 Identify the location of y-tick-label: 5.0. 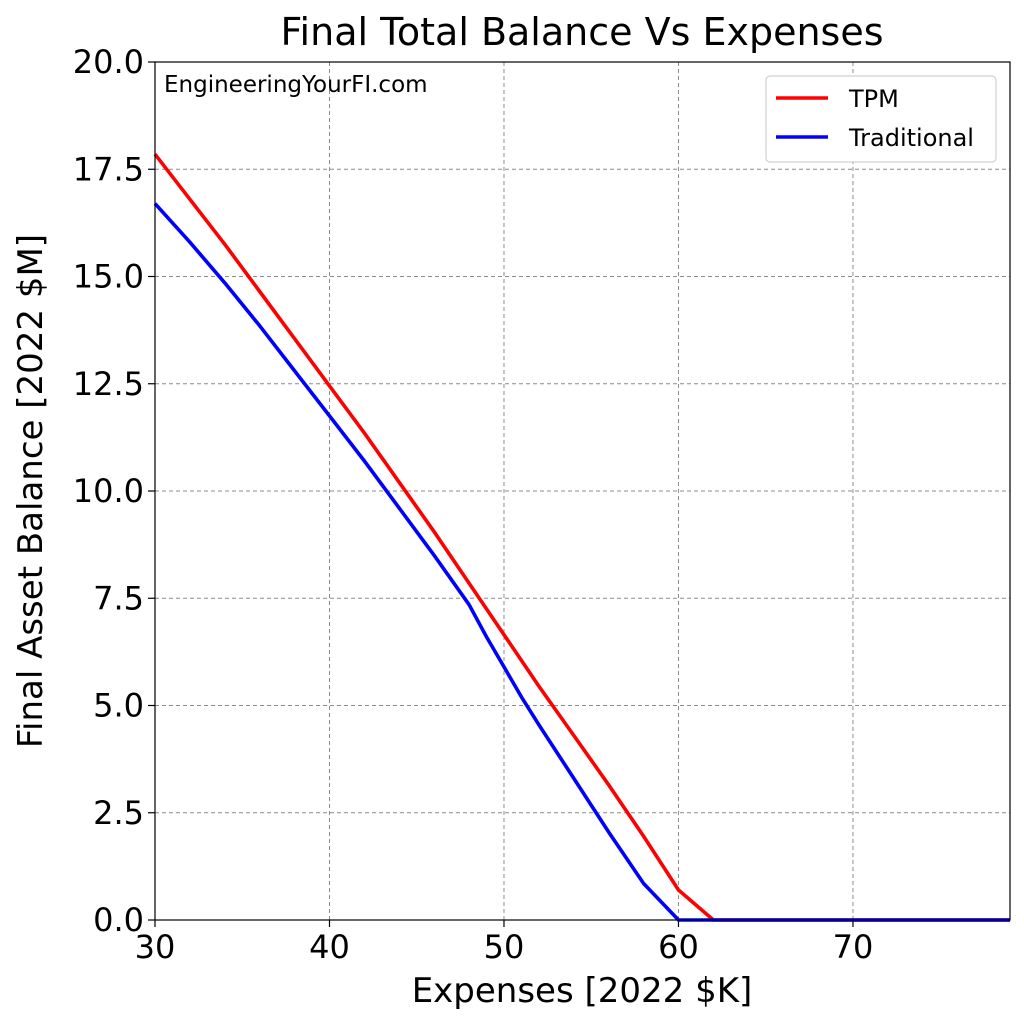
(118, 706).